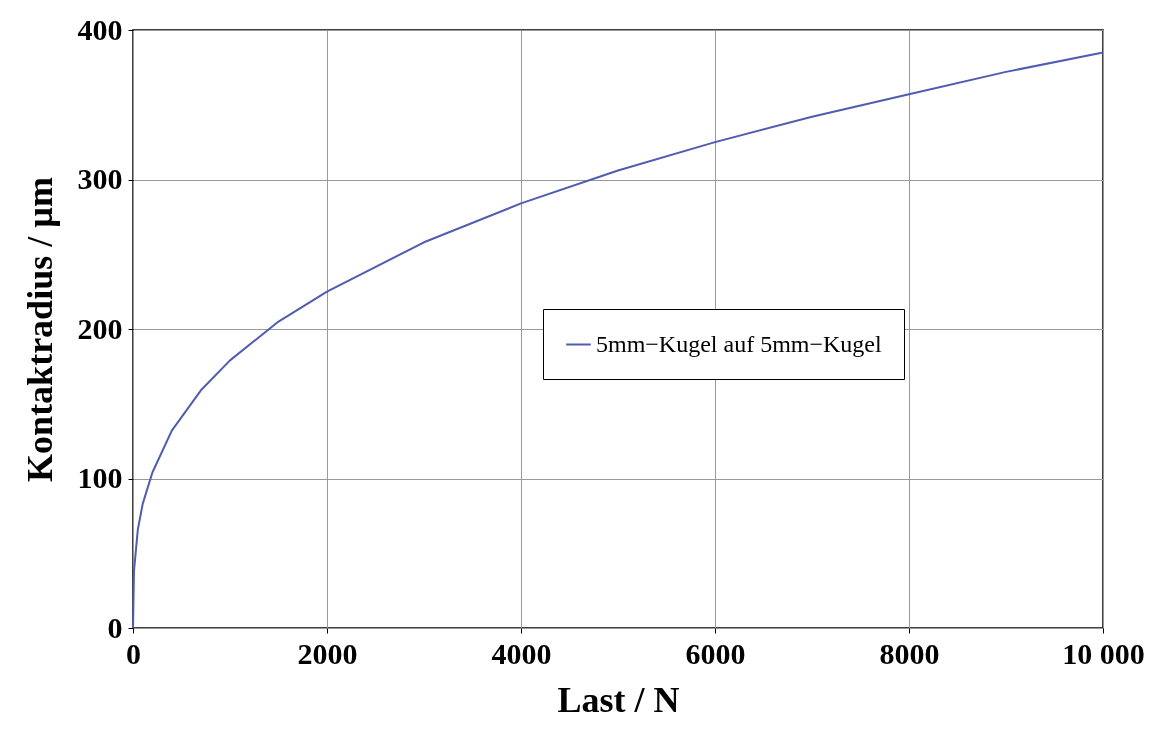 Image resolution: width=1159 pixels, height=735 pixels. Describe the element at coordinates (39, 329) in the screenshot. I see `y-axis-title: Kontaktradius / µm` at that location.